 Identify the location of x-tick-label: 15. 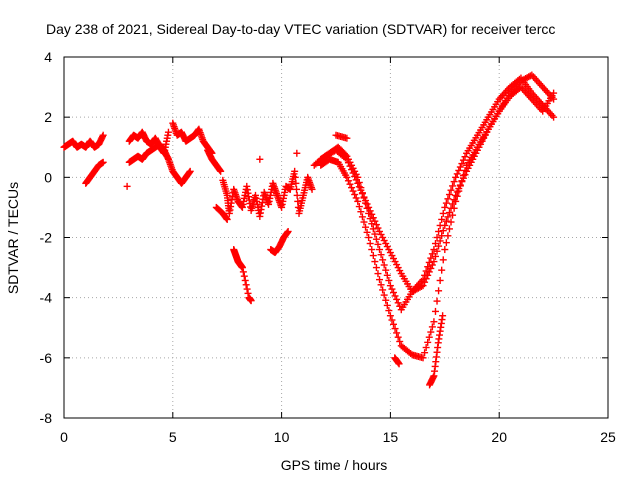
(391, 437).